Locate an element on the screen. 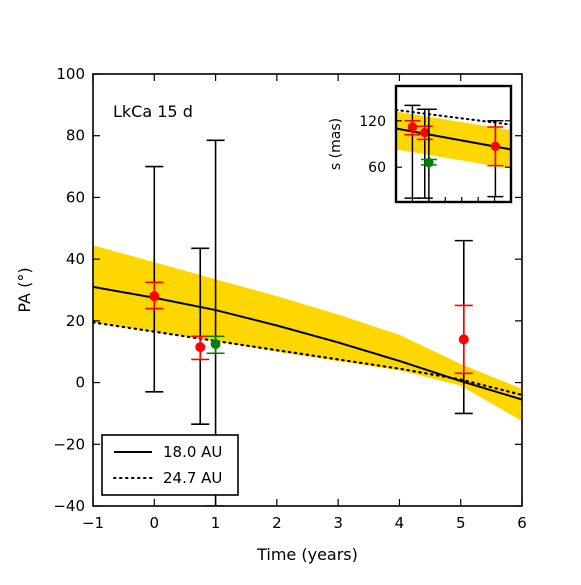 The width and height of the screenshot is (581, 585). y-tick-label: −20 is located at coordinates (69, 444).